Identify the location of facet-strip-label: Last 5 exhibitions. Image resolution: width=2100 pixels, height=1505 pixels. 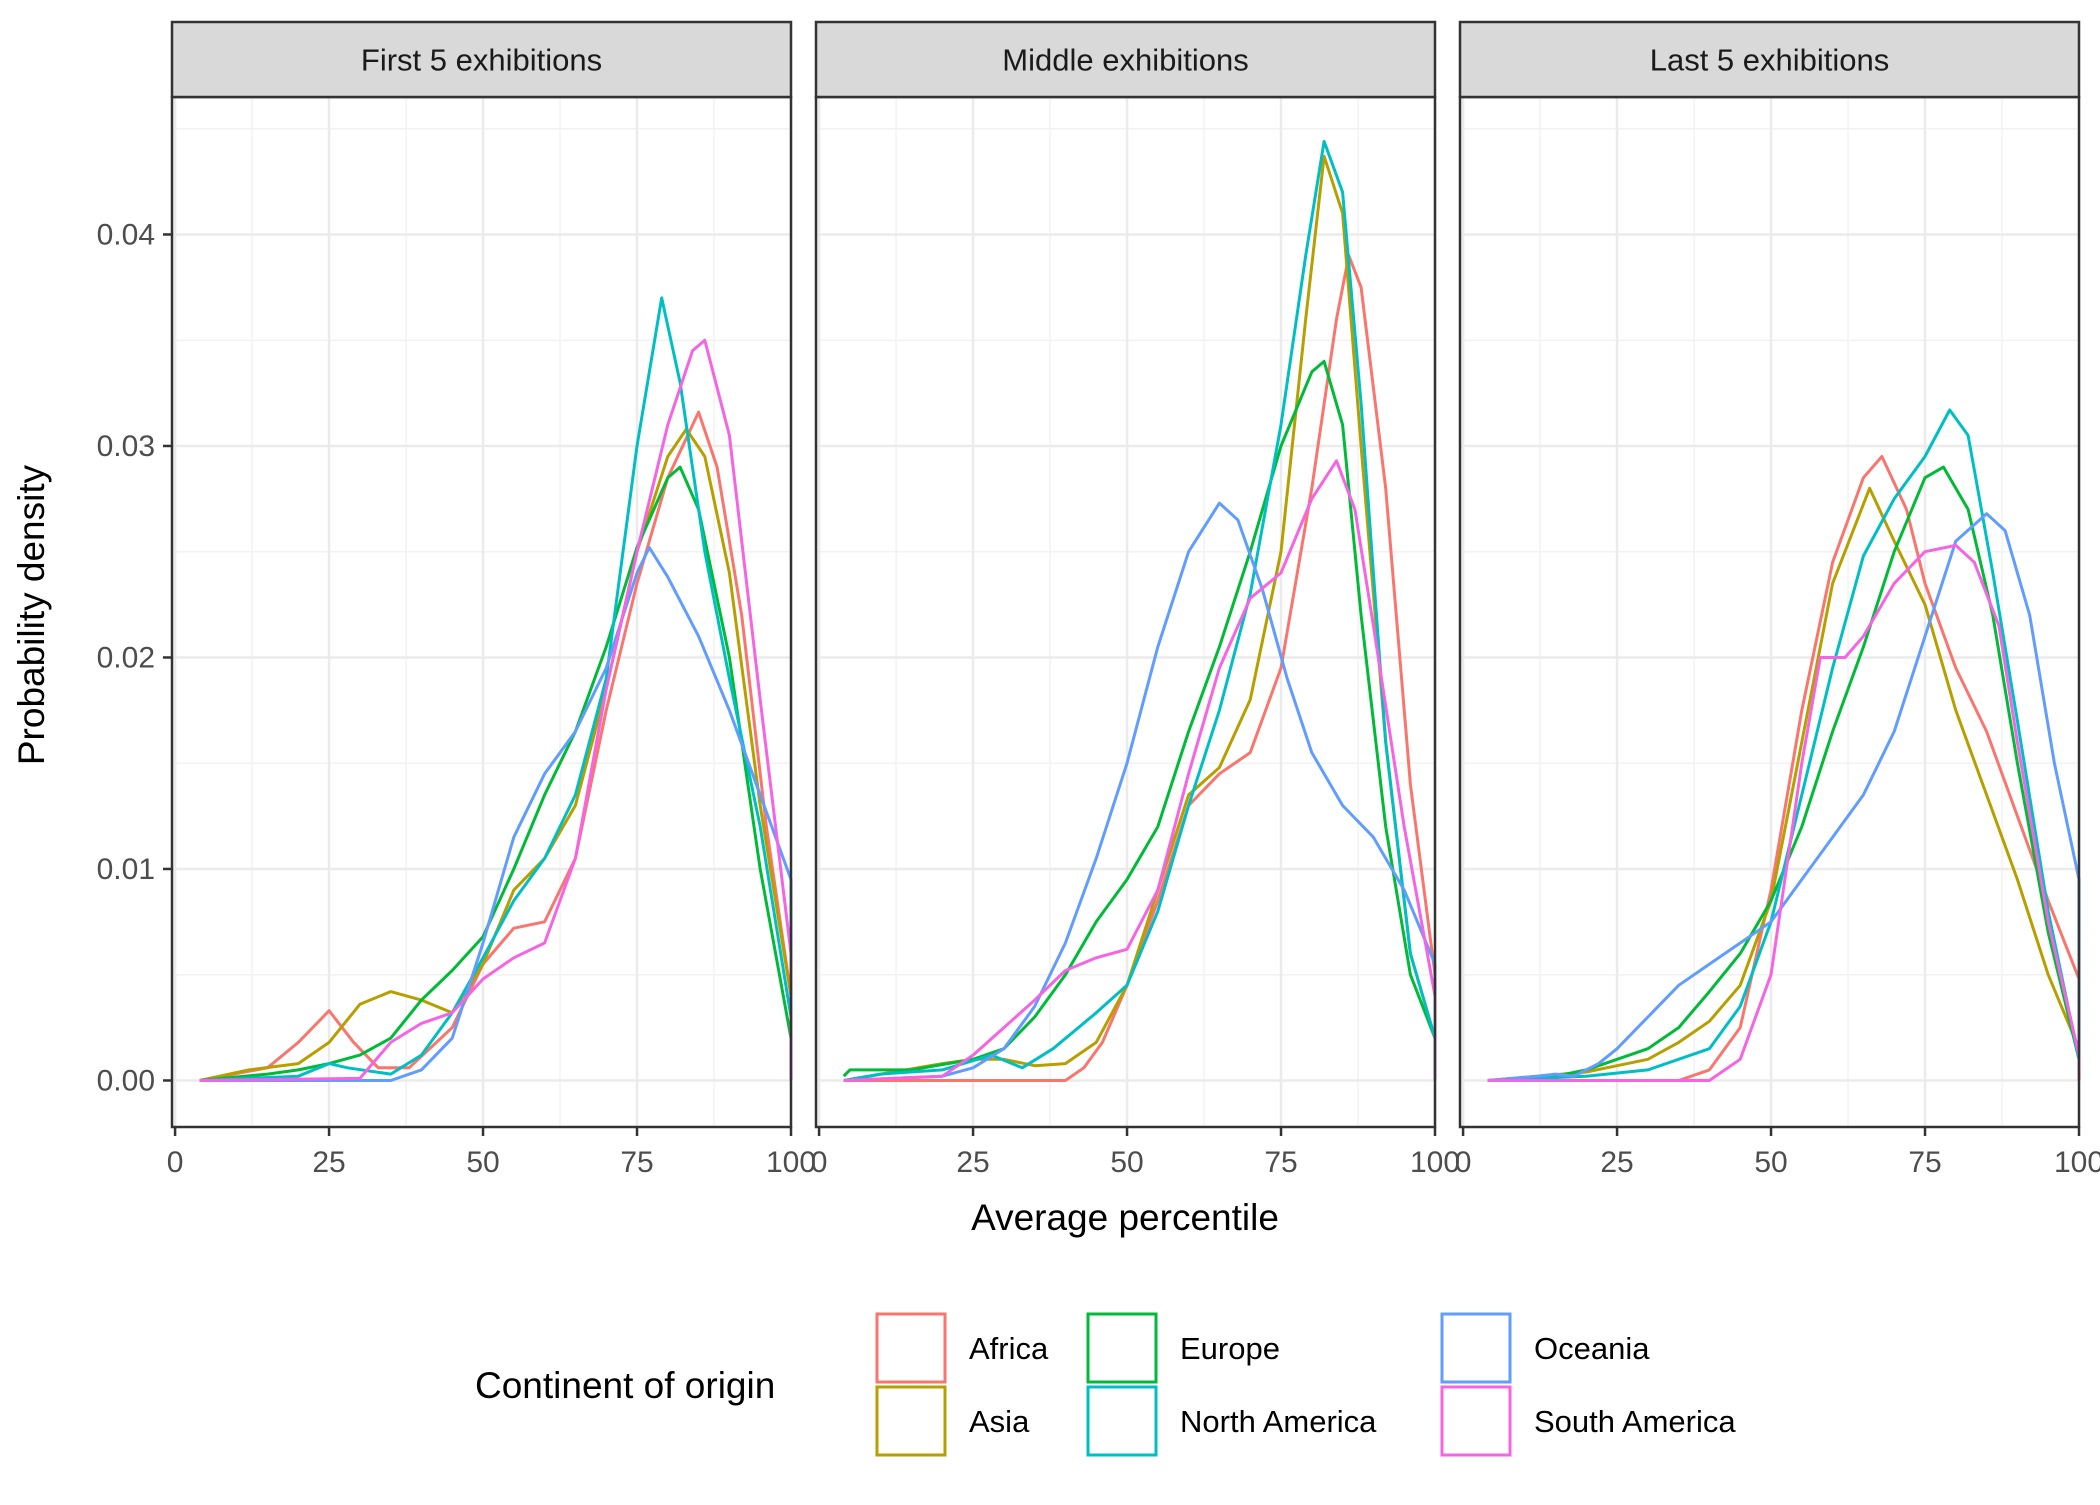
(1770, 60).